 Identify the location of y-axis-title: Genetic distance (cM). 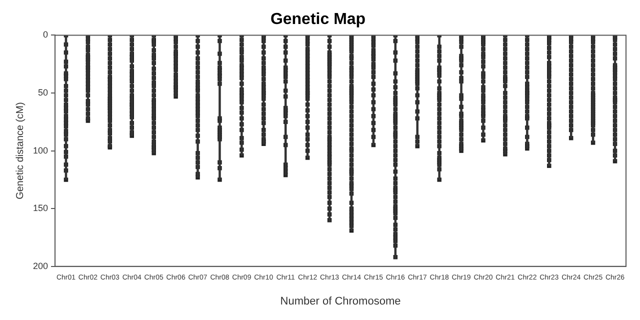
(20, 151).